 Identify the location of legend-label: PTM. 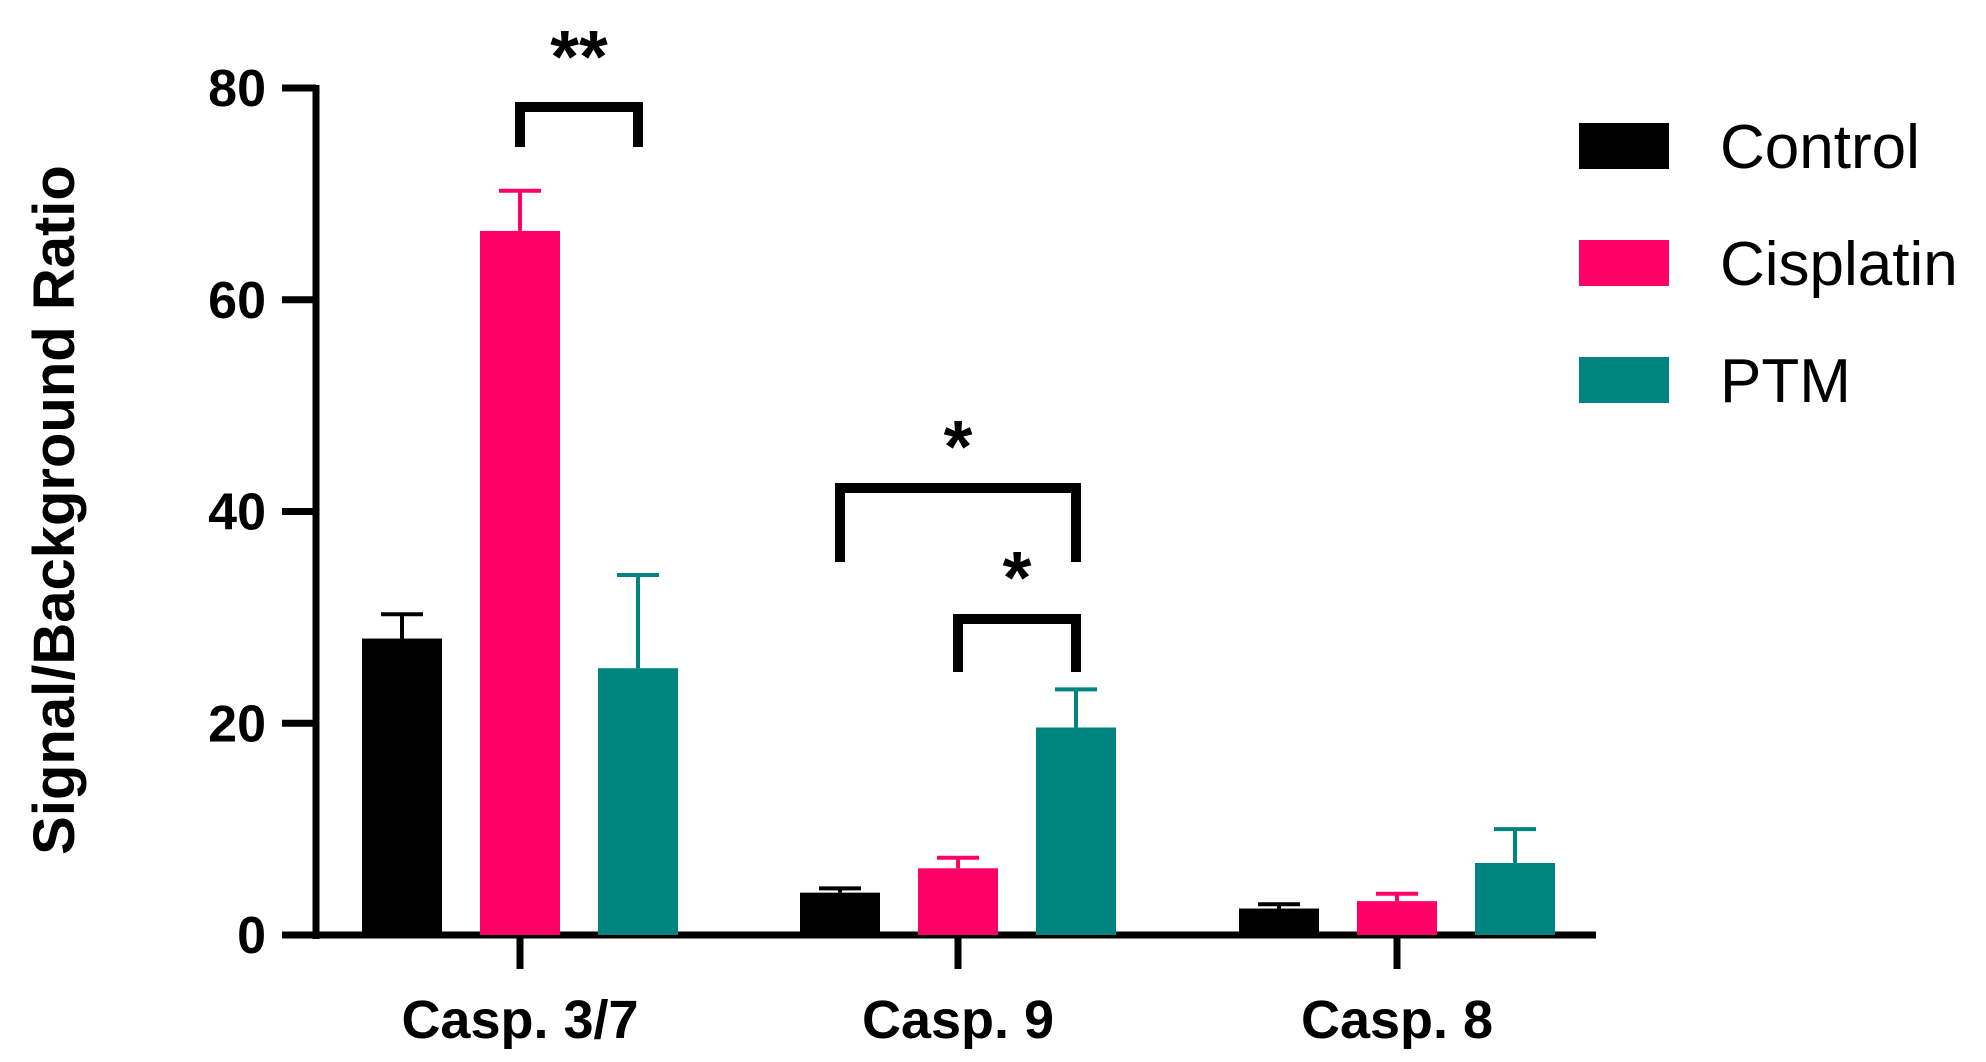
(1785, 381).